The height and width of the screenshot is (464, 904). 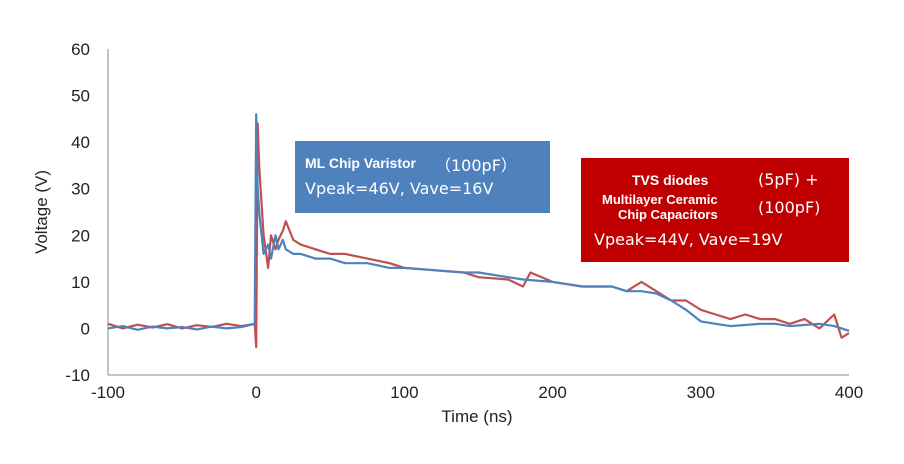 What do you see at coordinates (849, 392) in the screenshot?
I see `x-tick-label: 400` at bounding box center [849, 392].